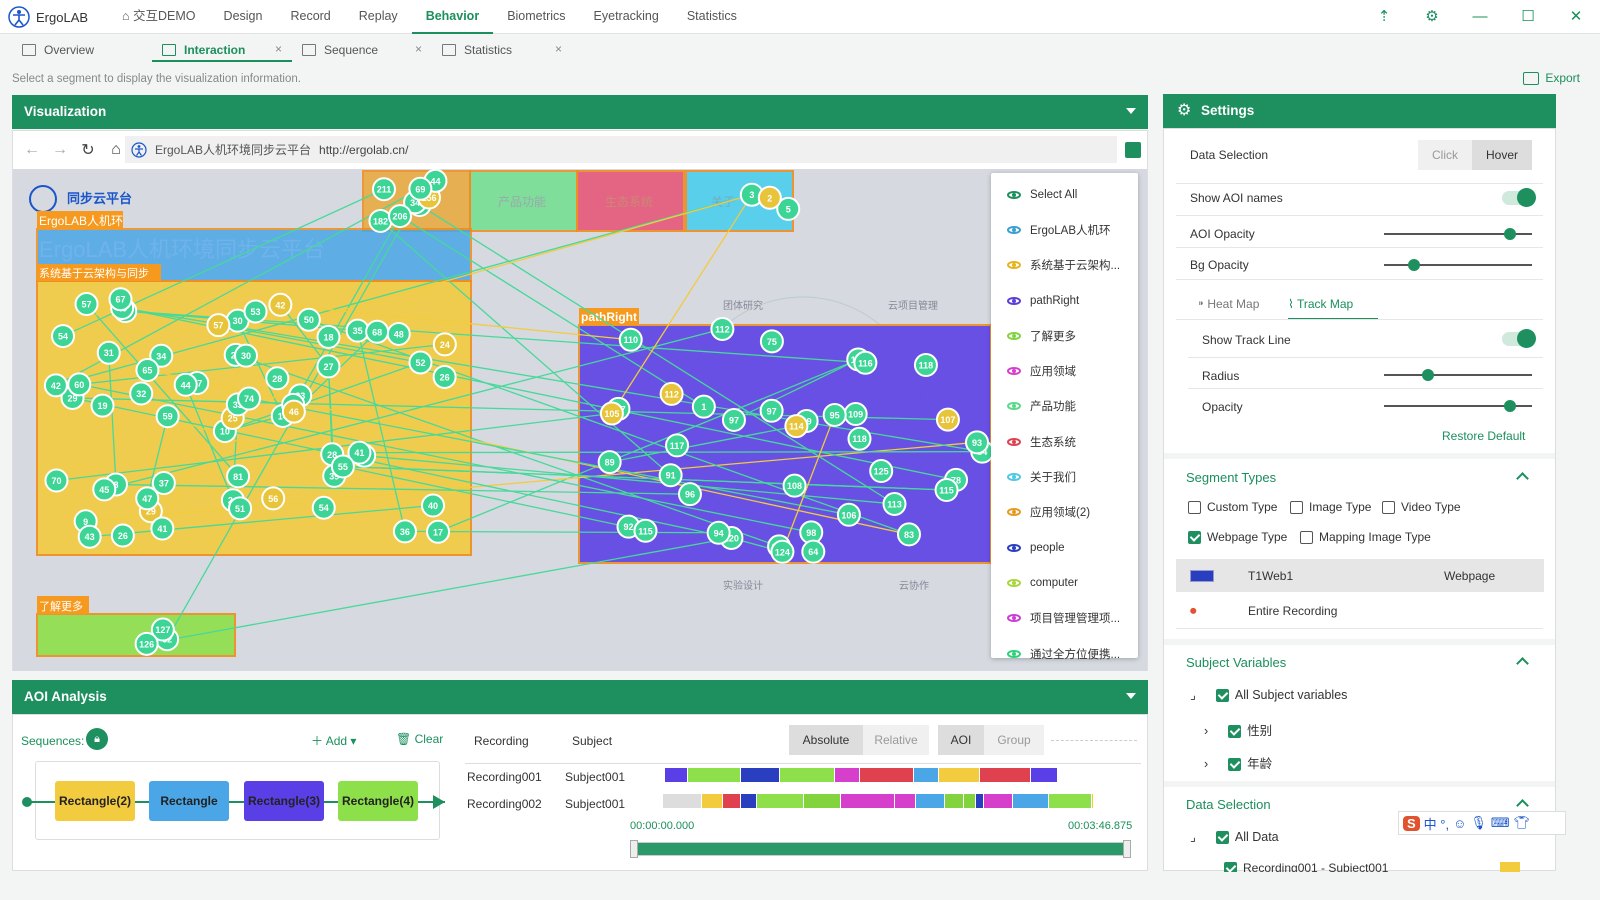 The height and width of the screenshot is (900, 1600). Describe the element at coordinates (1330, 507) in the screenshot. I see `type-image: Image Type` at that location.